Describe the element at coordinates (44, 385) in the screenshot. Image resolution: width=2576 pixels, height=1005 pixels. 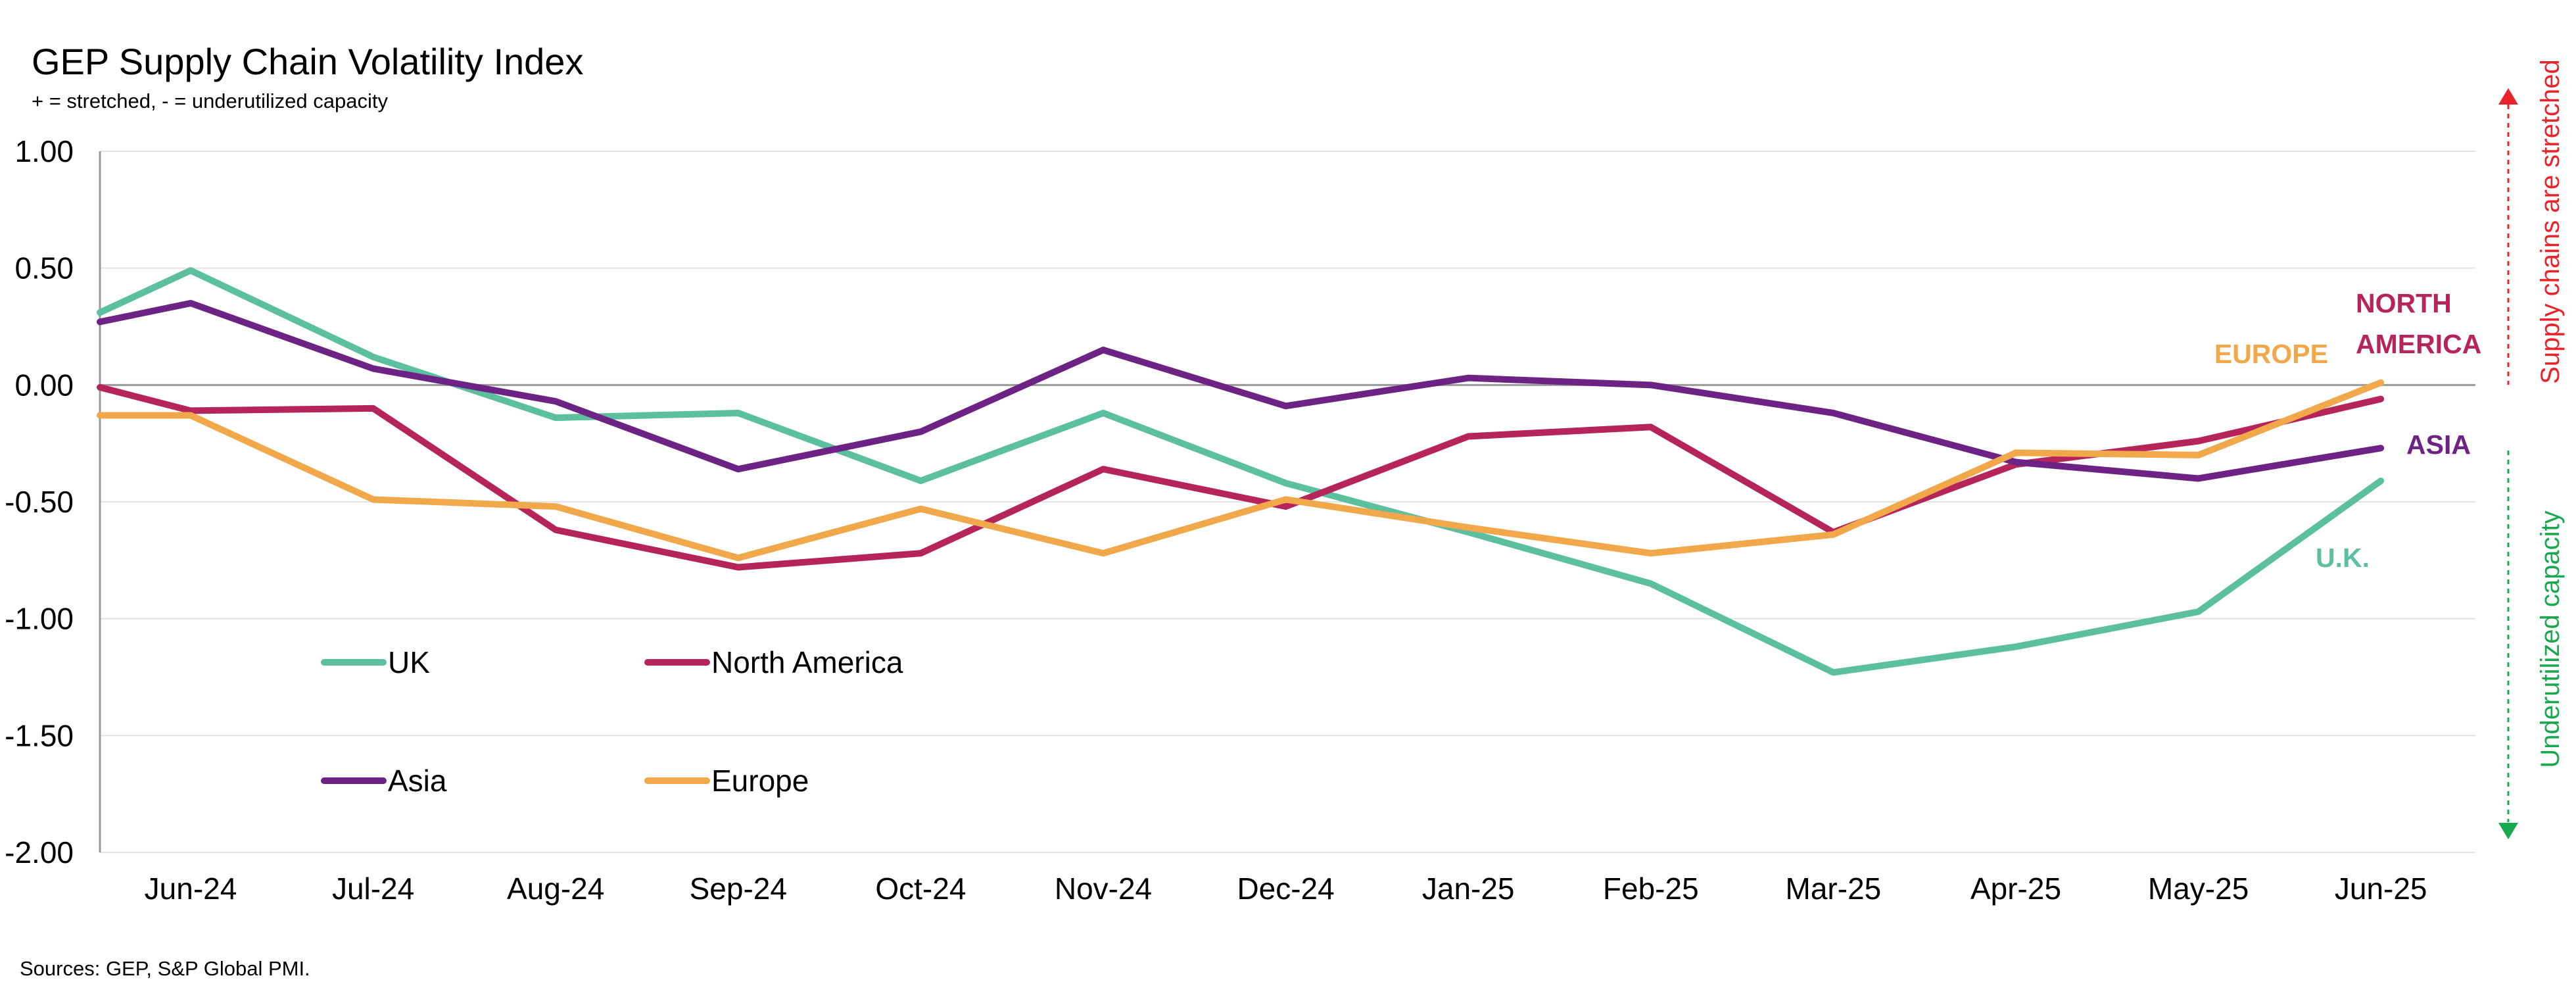
I see `y-tick-label: 0.00` at that location.